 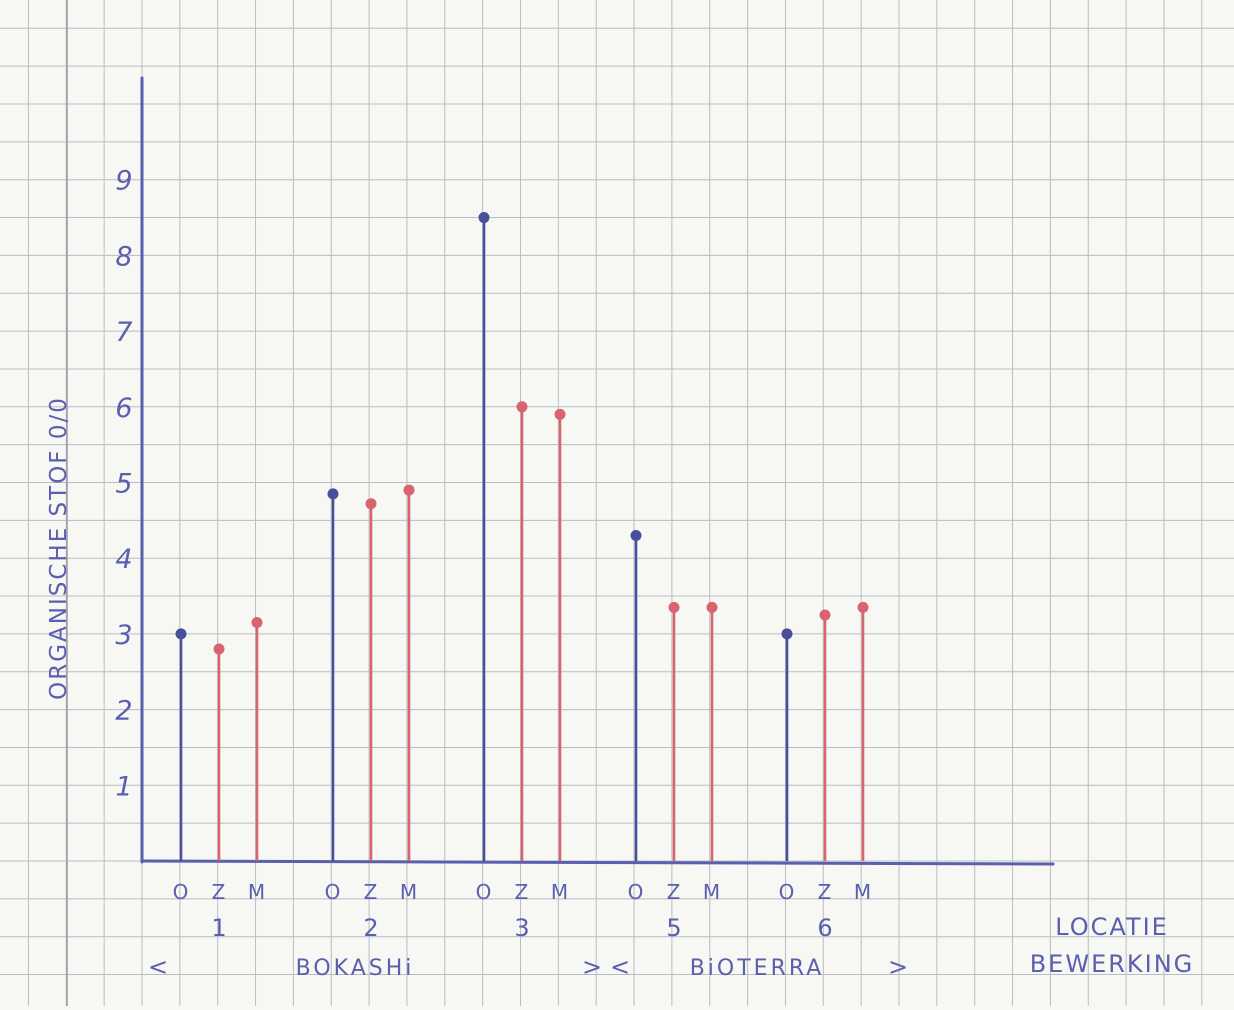 What do you see at coordinates (123, 181) in the screenshot?
I see `y-tick-label: 9` at bounding box center [123, 181].